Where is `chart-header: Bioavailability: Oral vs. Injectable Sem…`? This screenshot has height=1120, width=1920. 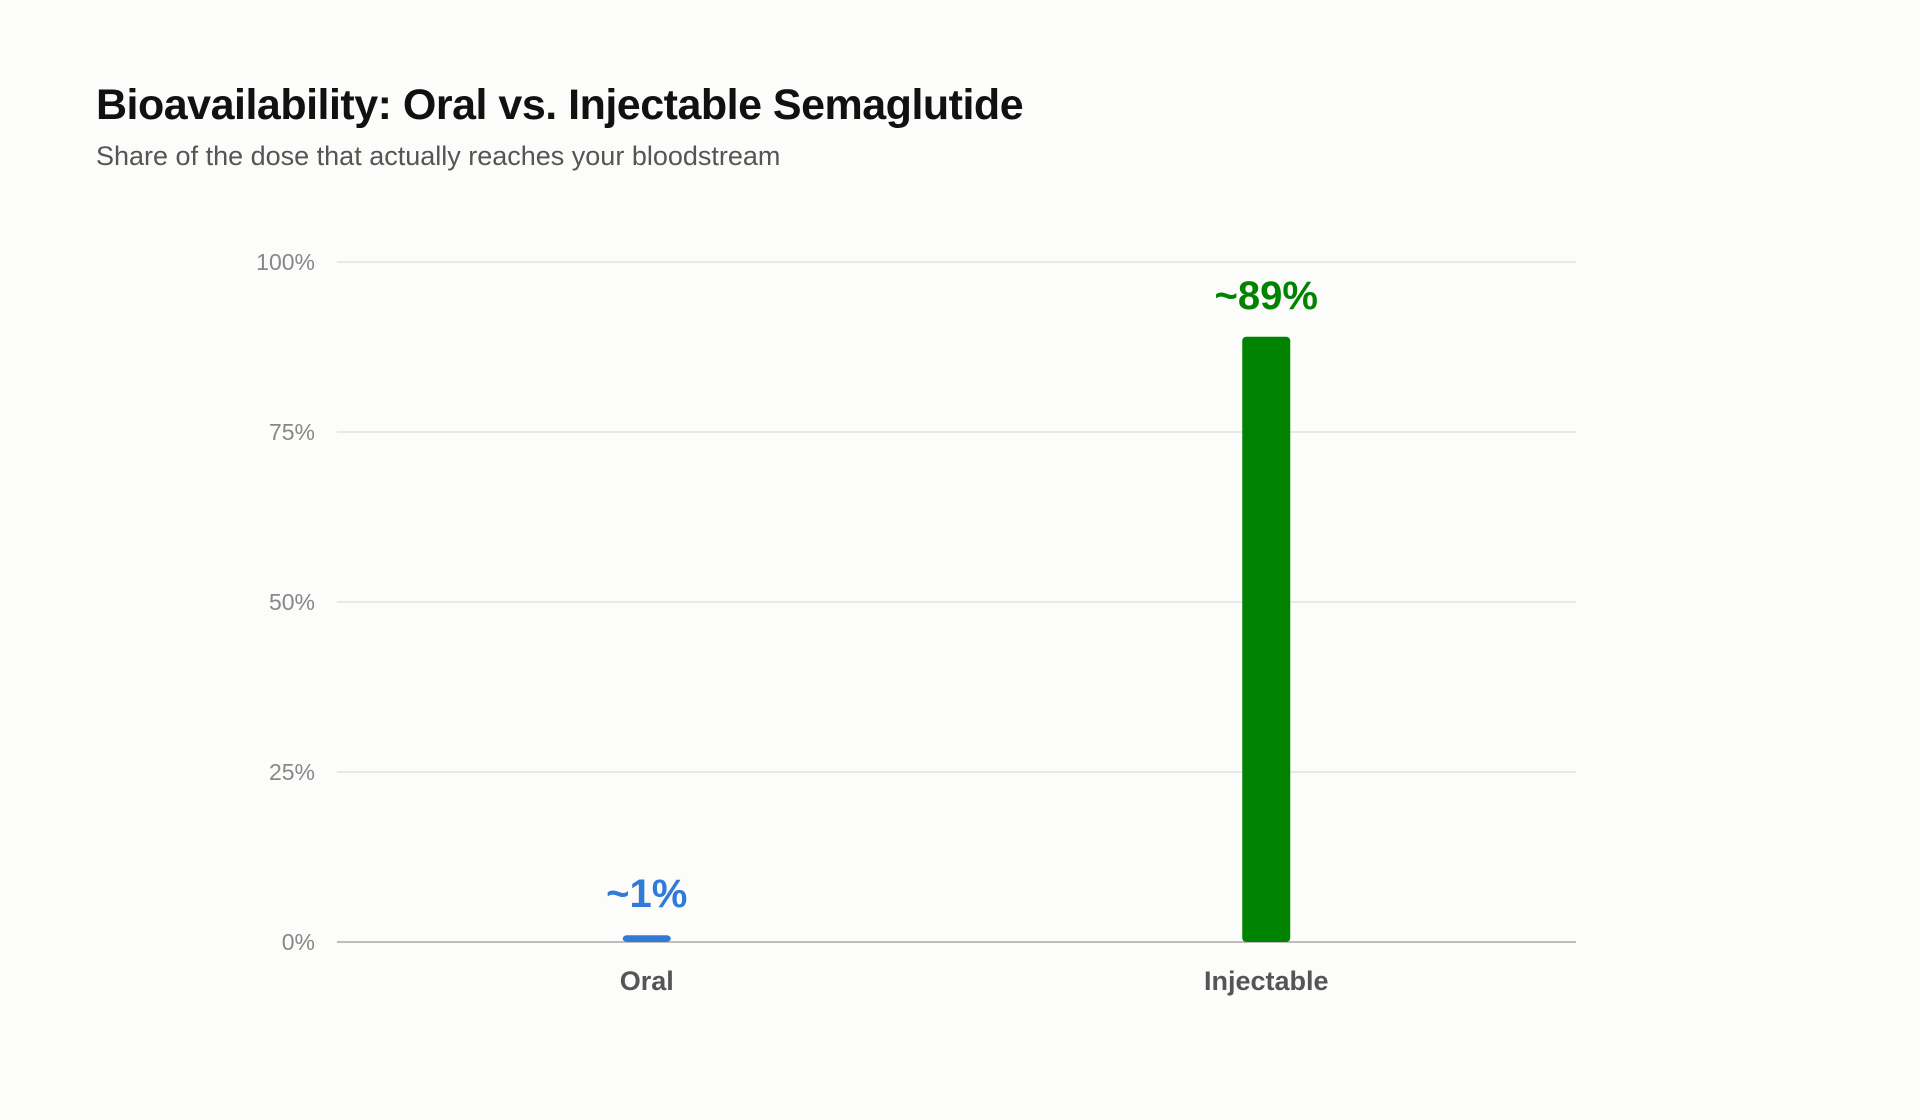
chart-header: Bioavailability: Oral vs. Injectable Sem… is located at coordinates (560, 126).